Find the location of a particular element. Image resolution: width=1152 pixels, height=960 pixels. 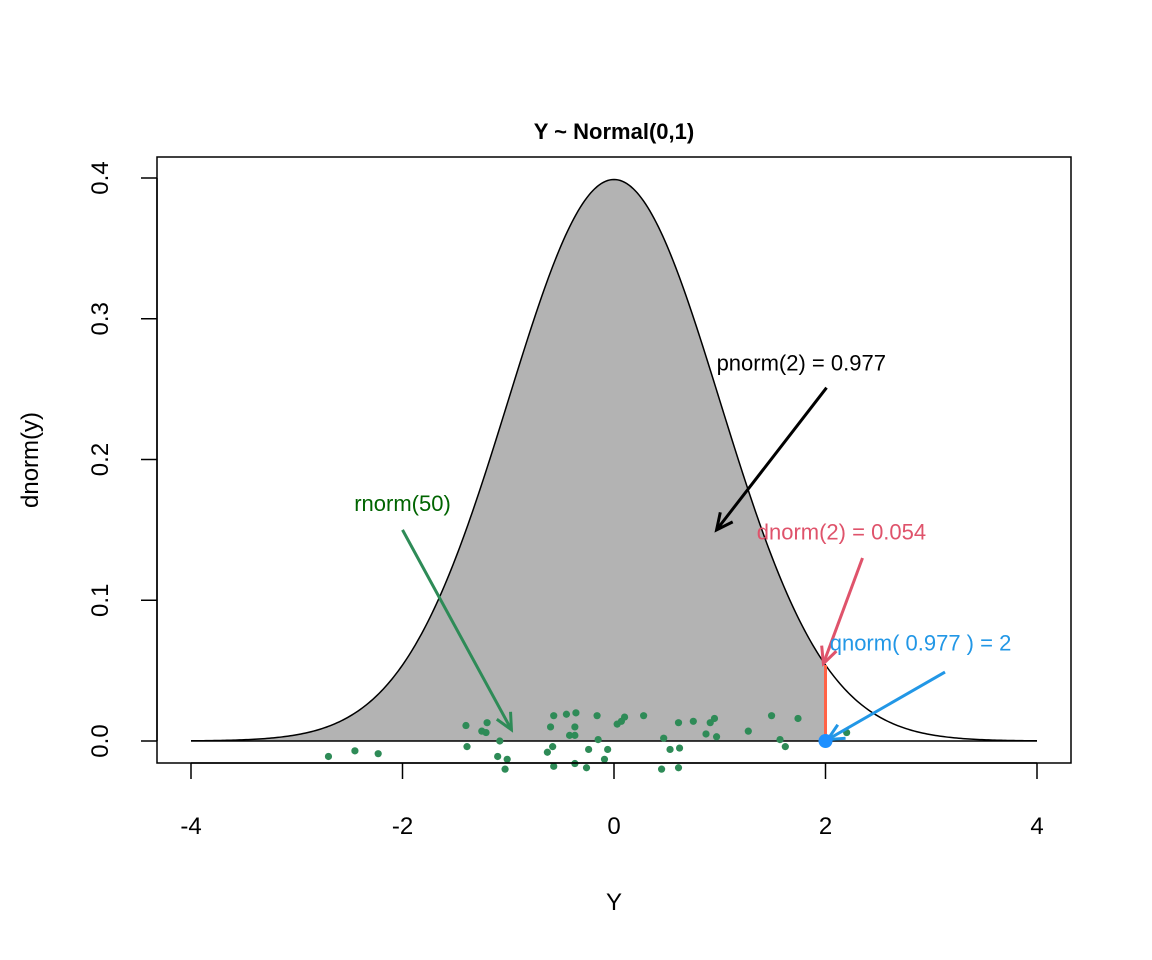

x-tick-label: 0 is located at coordinates (613, 826).